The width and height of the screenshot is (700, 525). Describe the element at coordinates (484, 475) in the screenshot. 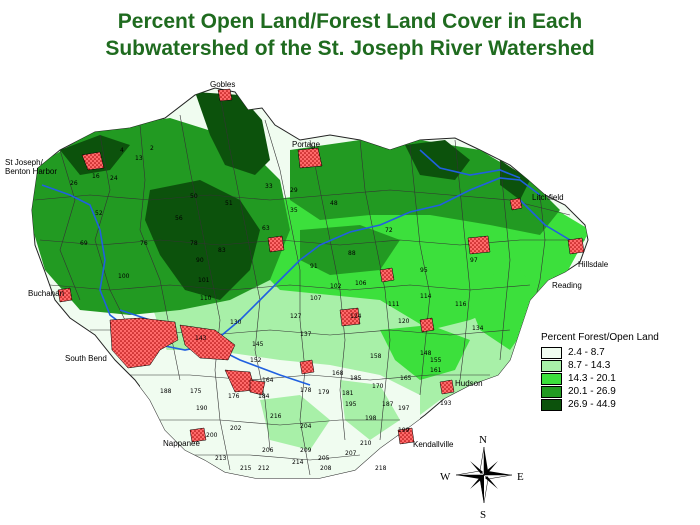

I see `compass-rose` at that location.